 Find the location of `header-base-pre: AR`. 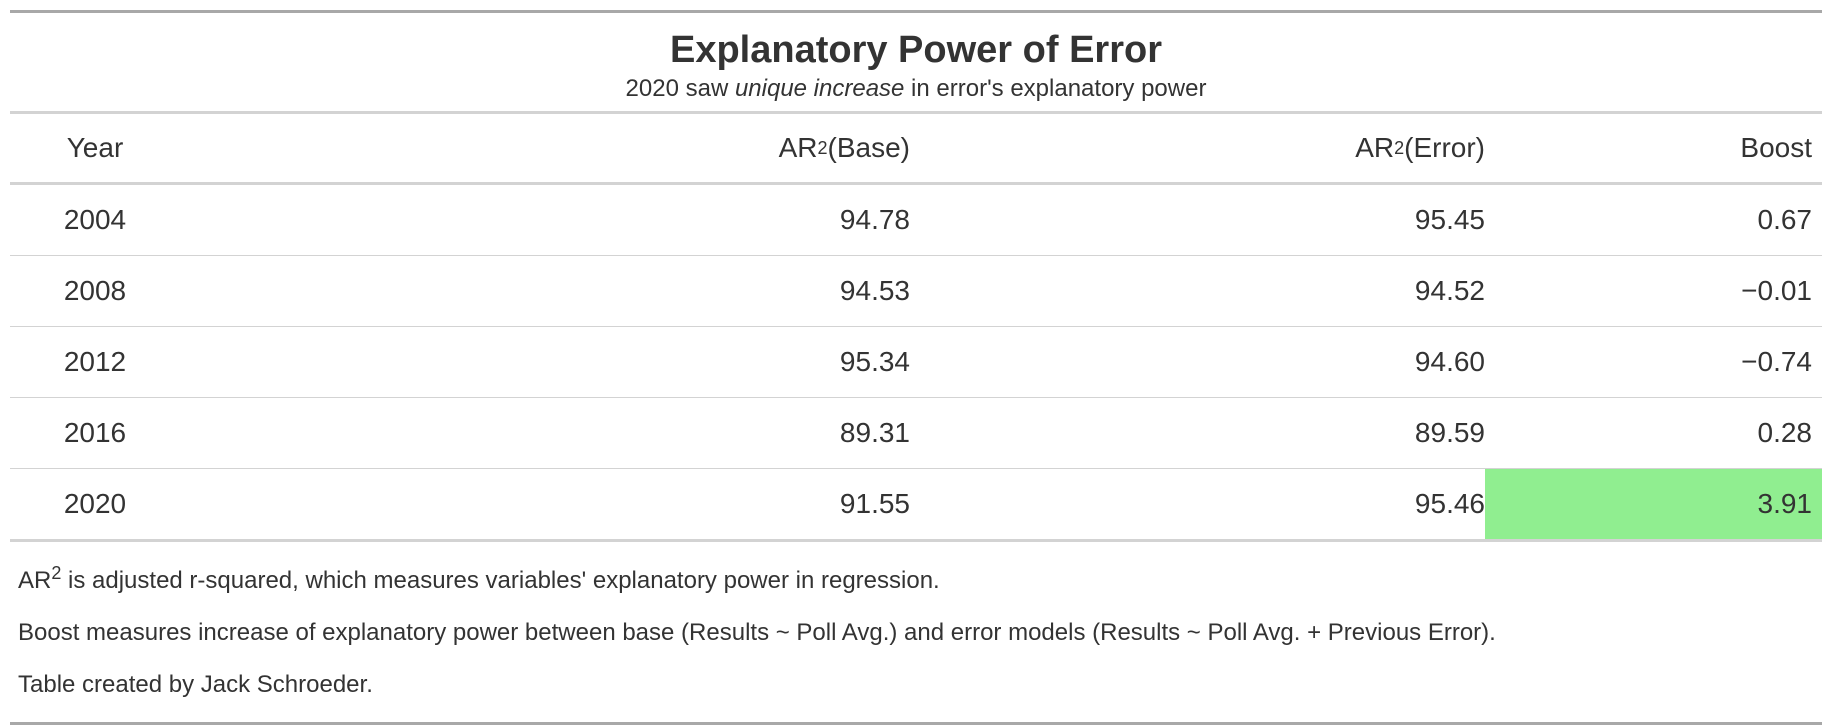

header-base-pre: AR is located at coordinates (798, 147).